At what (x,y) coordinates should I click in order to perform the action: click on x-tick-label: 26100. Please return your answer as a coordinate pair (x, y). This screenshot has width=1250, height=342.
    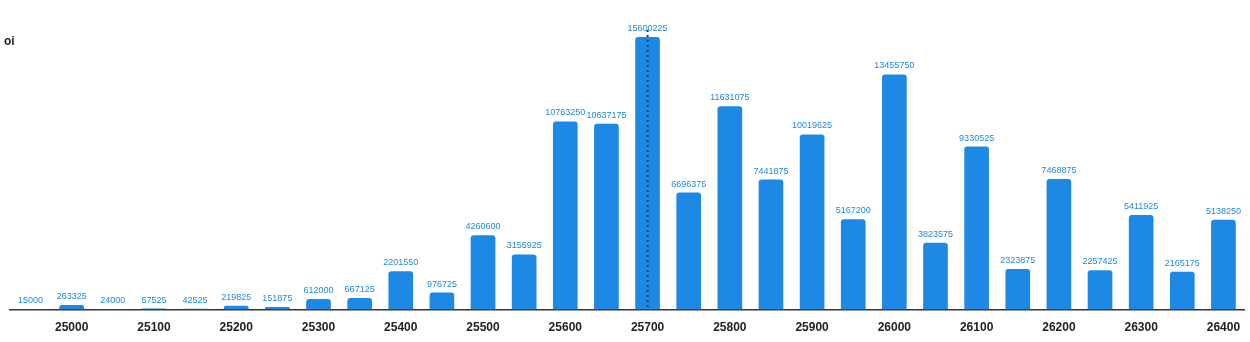
    Looking at the image, I should click on (976, 327).